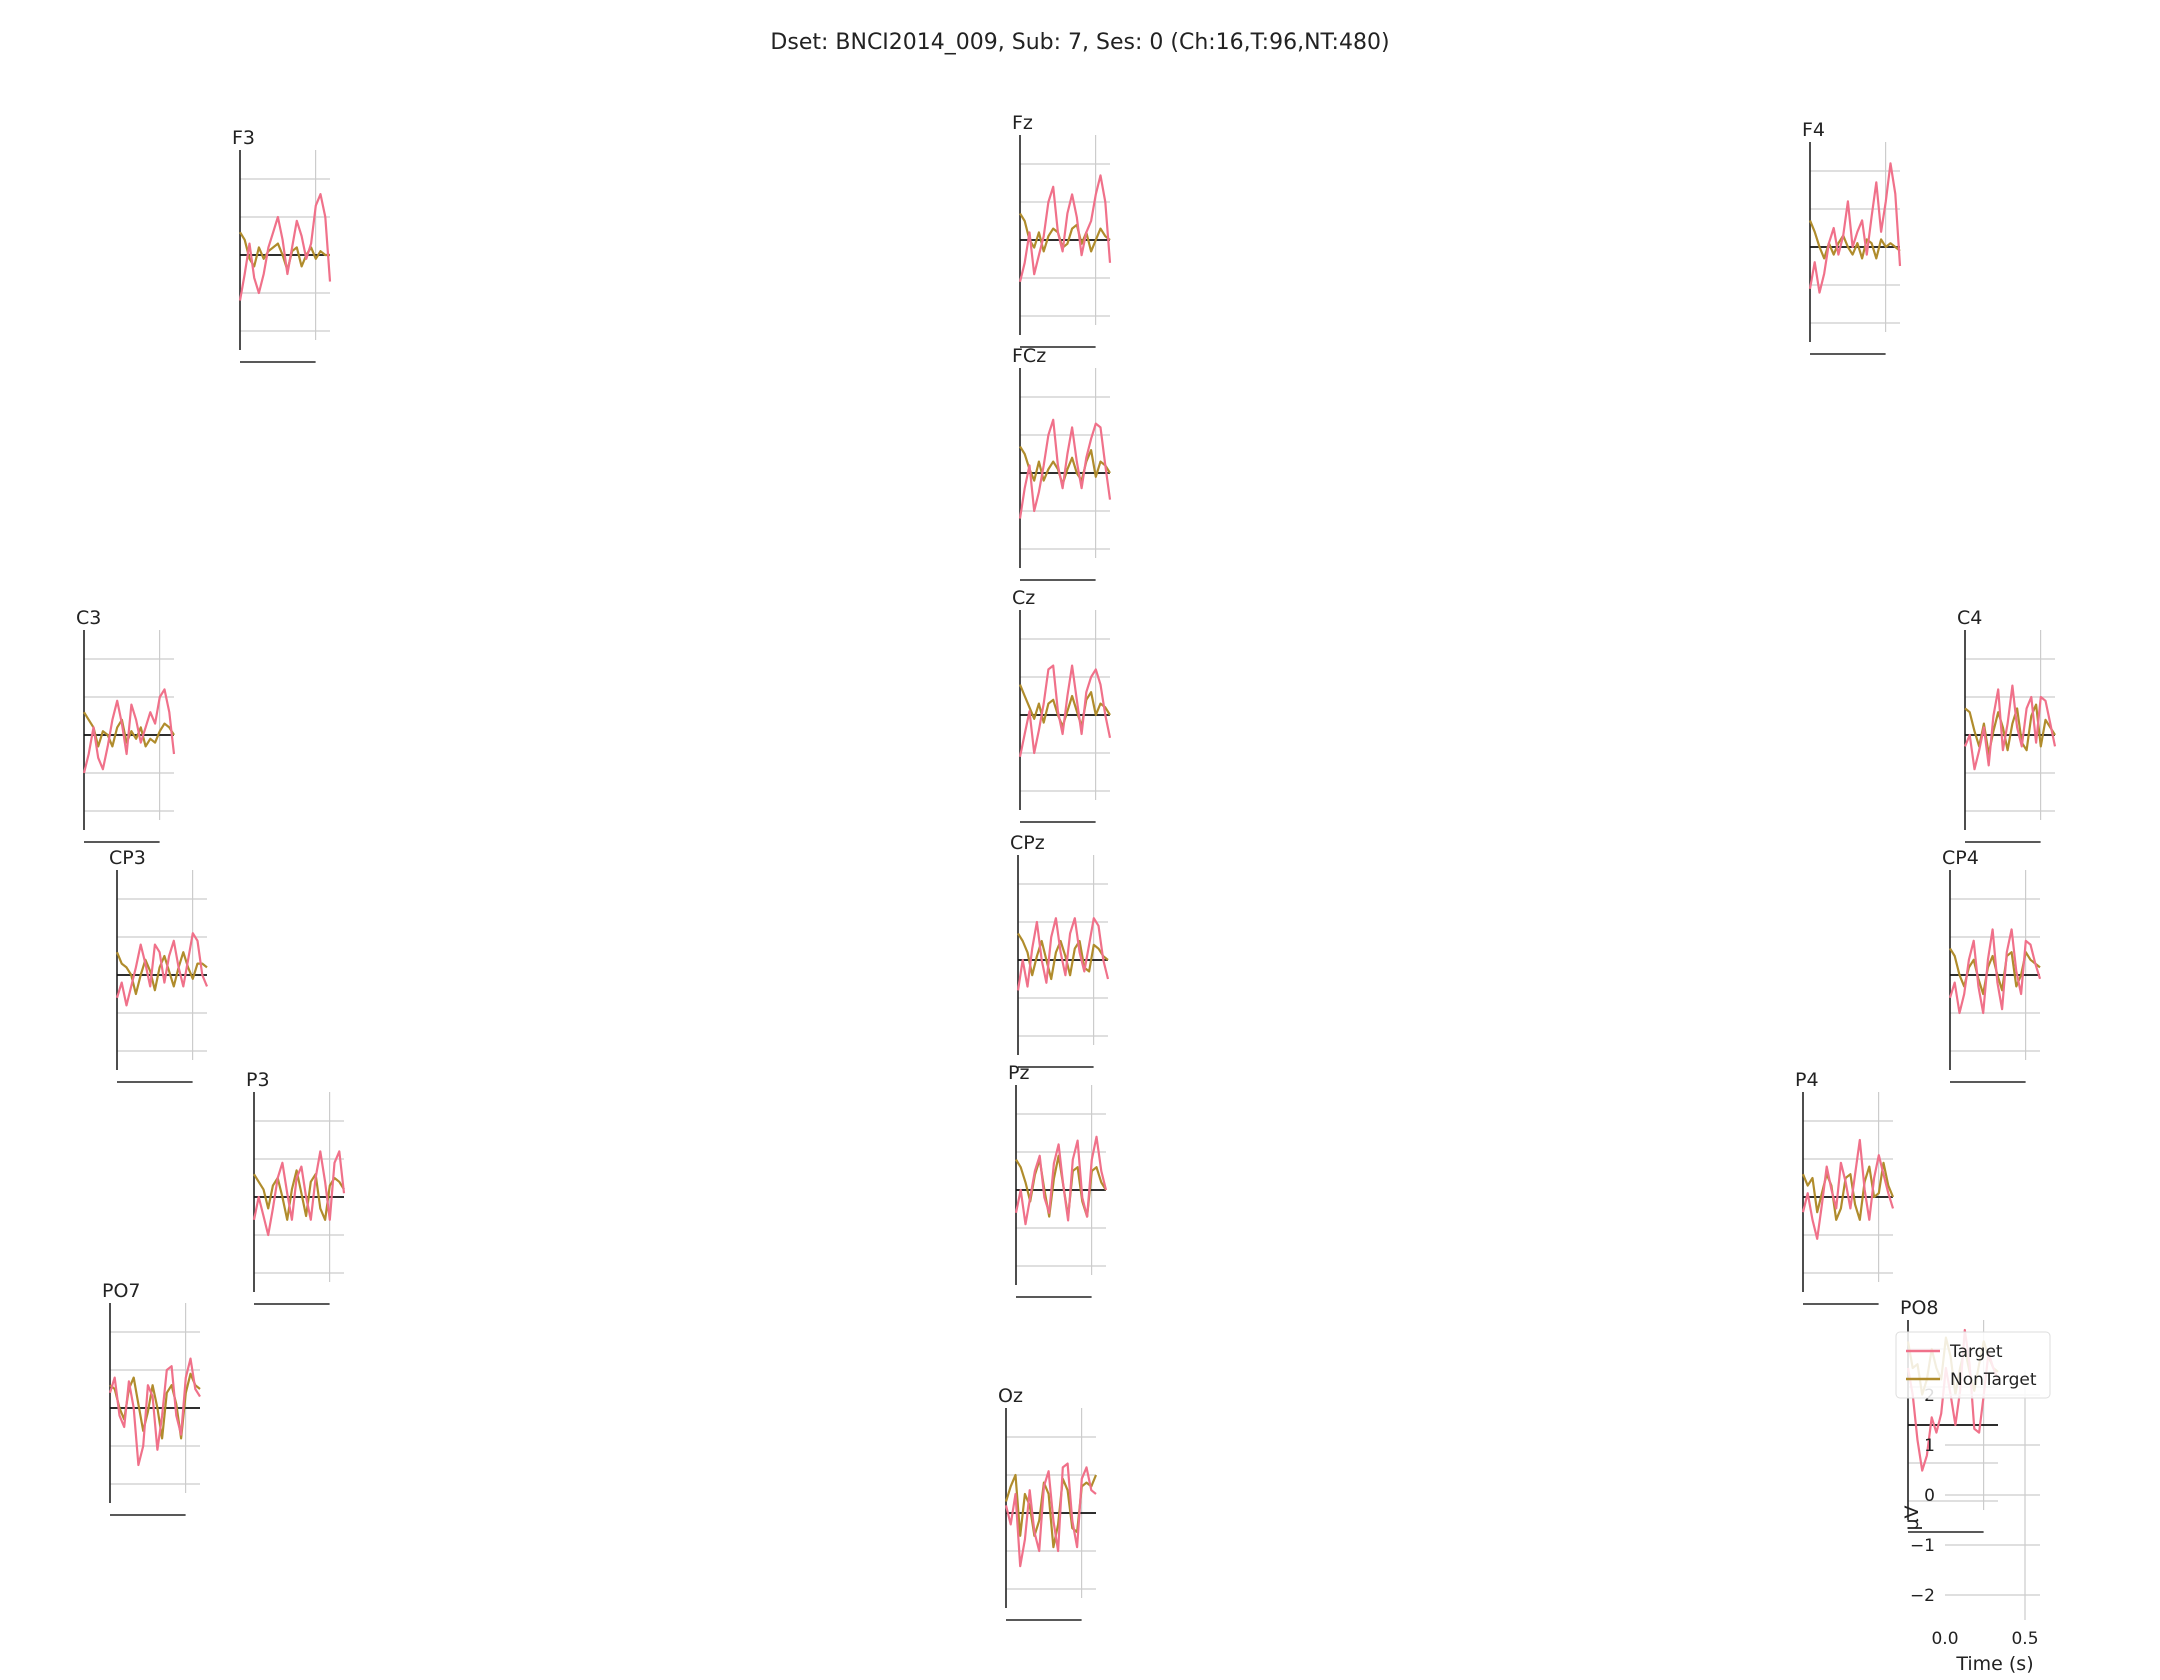 The width and height of the screenshot is (2160, 1680). I want to click on channel-panel-cp3: CP3, so click(159, 965).